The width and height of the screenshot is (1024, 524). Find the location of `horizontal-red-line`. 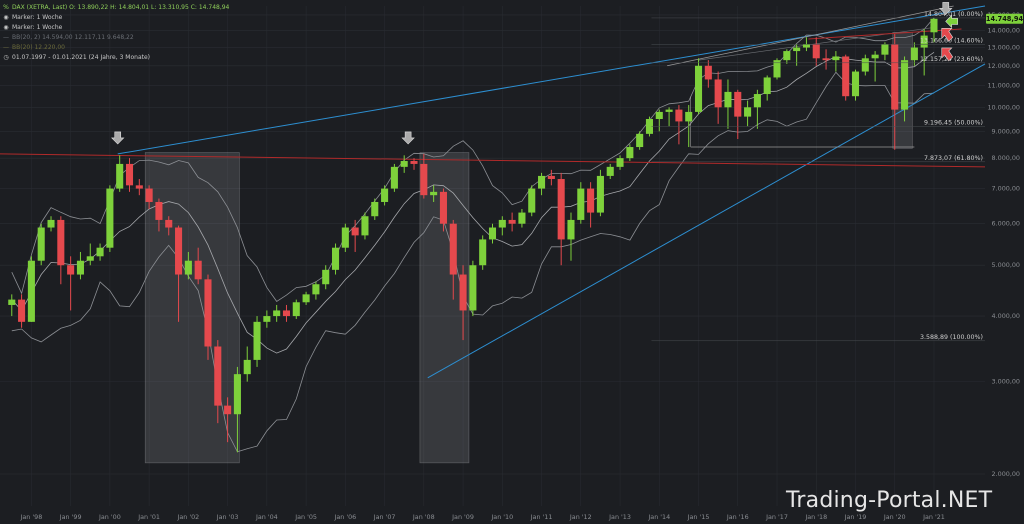

horizontal-red-line is located at coordinates (493, 160).